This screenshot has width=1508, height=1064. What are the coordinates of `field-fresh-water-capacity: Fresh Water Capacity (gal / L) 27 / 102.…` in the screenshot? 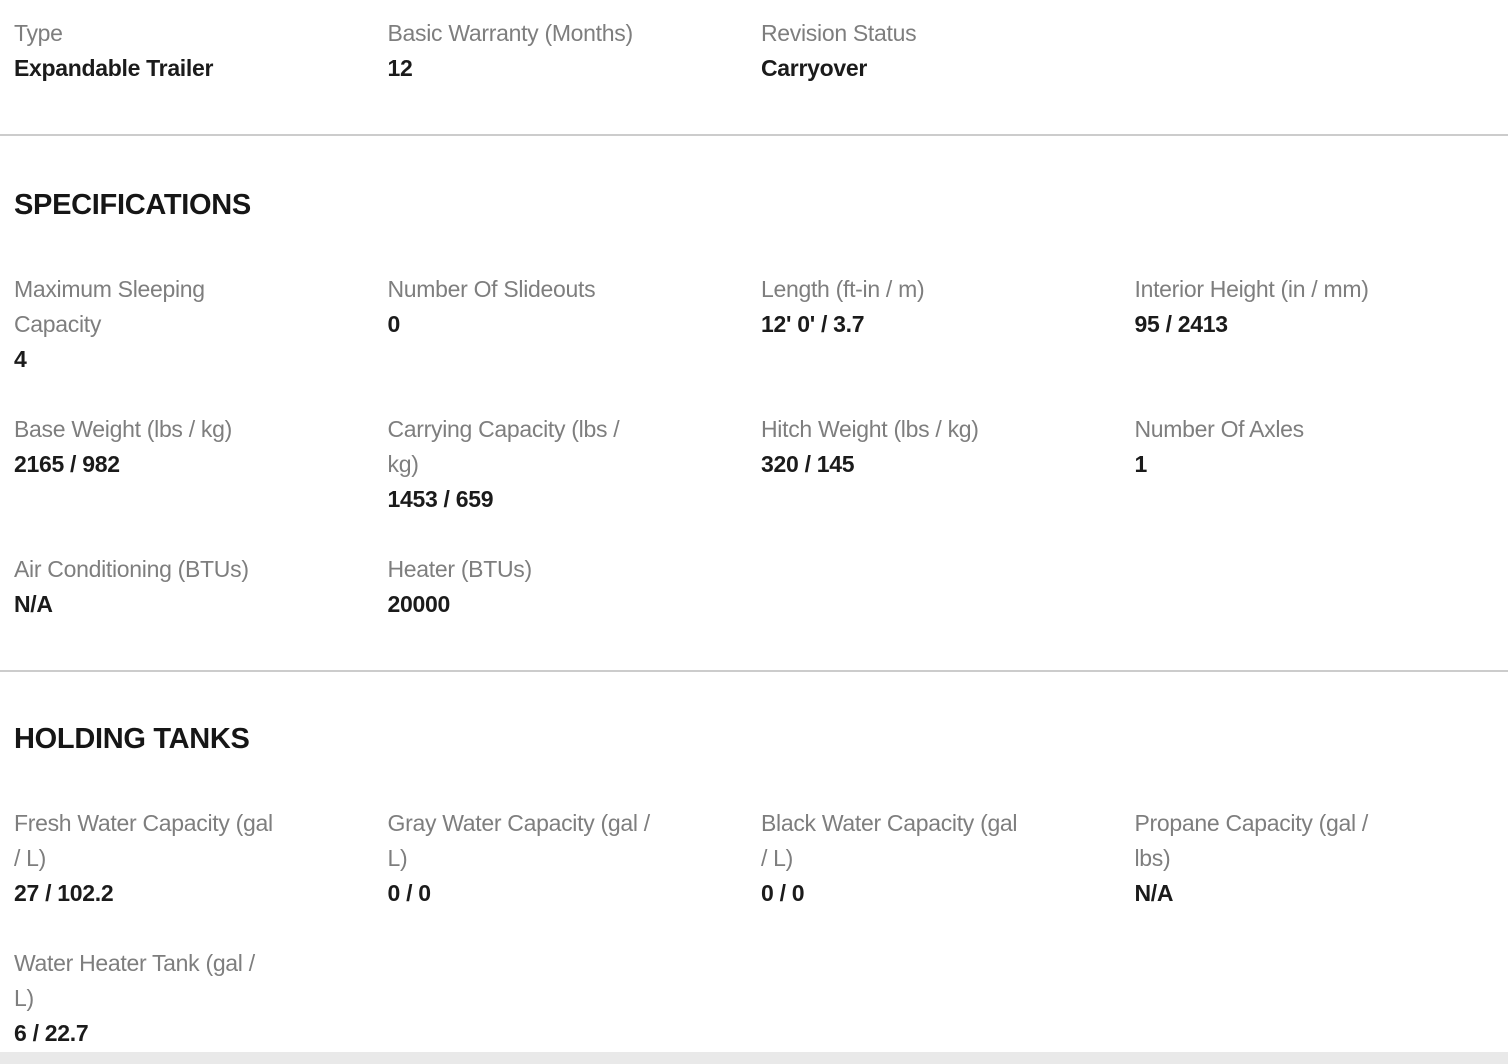 It's located at (201, 858).